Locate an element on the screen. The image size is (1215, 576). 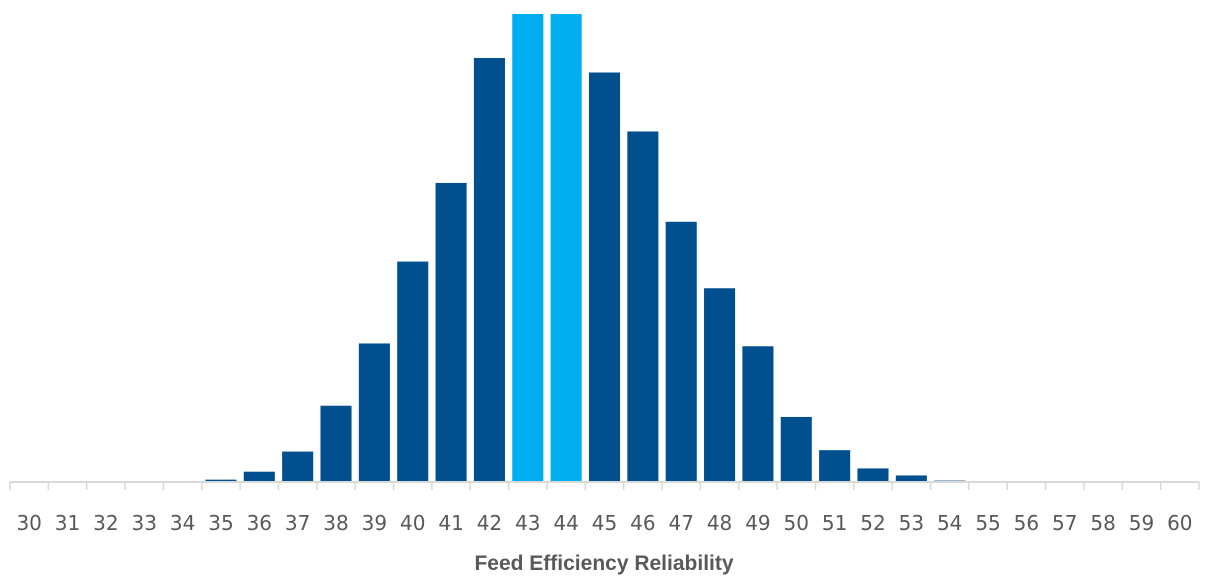
x-axis is located at coordinates (604, 485).